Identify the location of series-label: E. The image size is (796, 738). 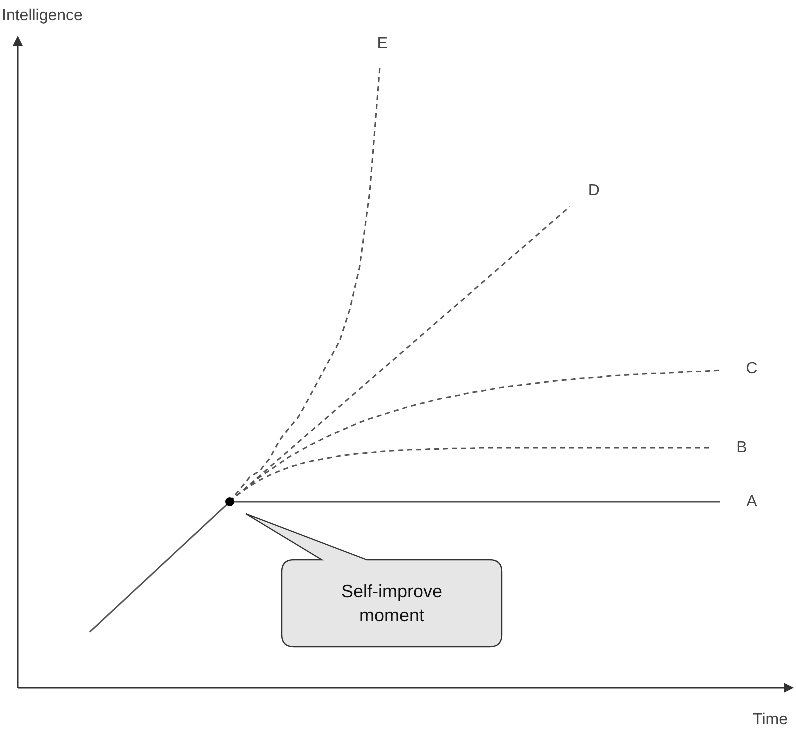
(382, 43).